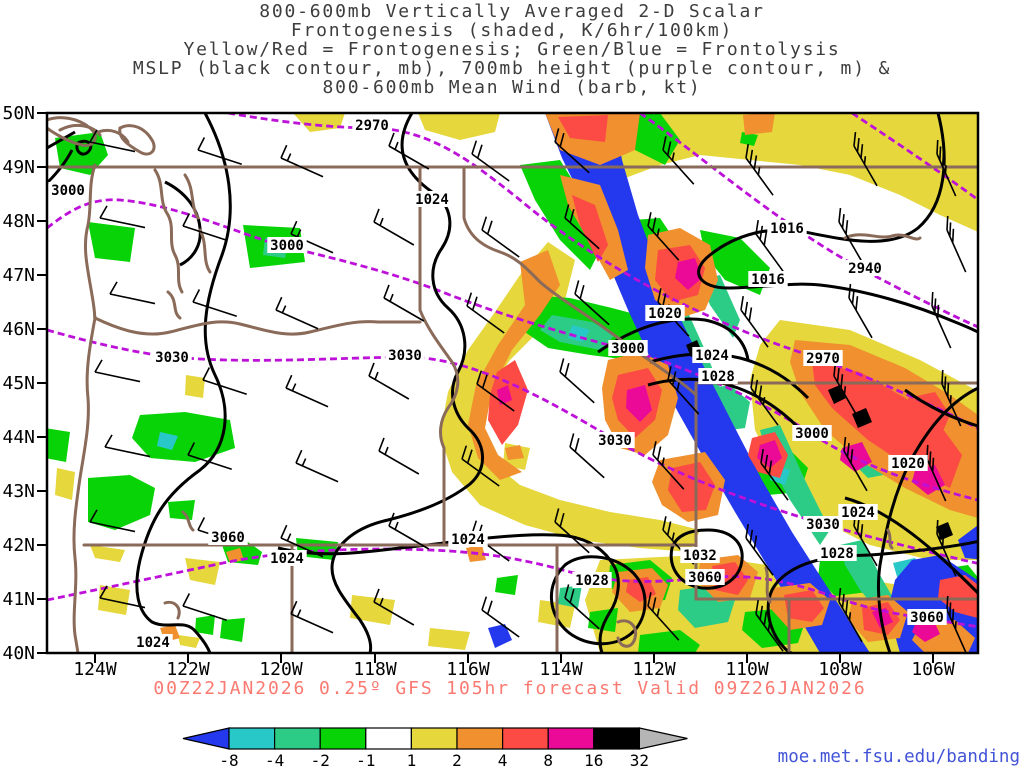 Image resolution: width=1024 pixels, height=768 pixels. Describe the element at coordinates (188, 669) in the screenshot. I see `lon-tick-label: 122W` at that location.